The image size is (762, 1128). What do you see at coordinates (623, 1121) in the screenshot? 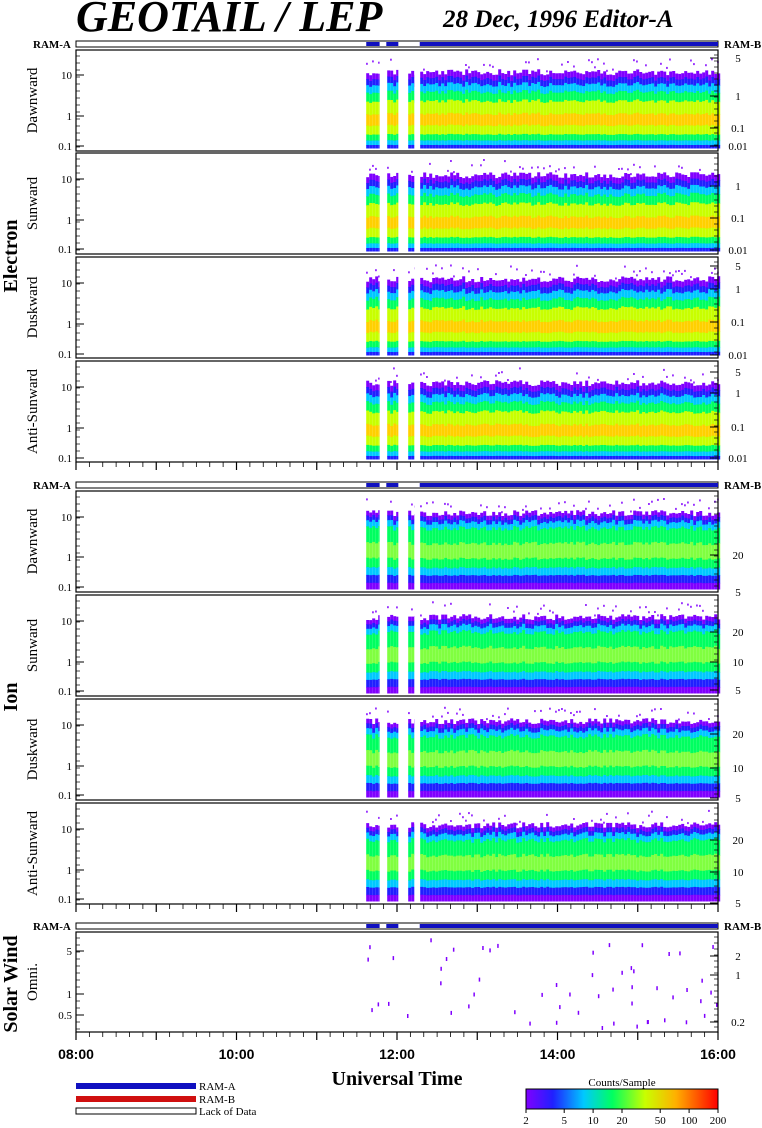
I see `colorbar-tick-label: 20` at bounding box center [623, 1121].